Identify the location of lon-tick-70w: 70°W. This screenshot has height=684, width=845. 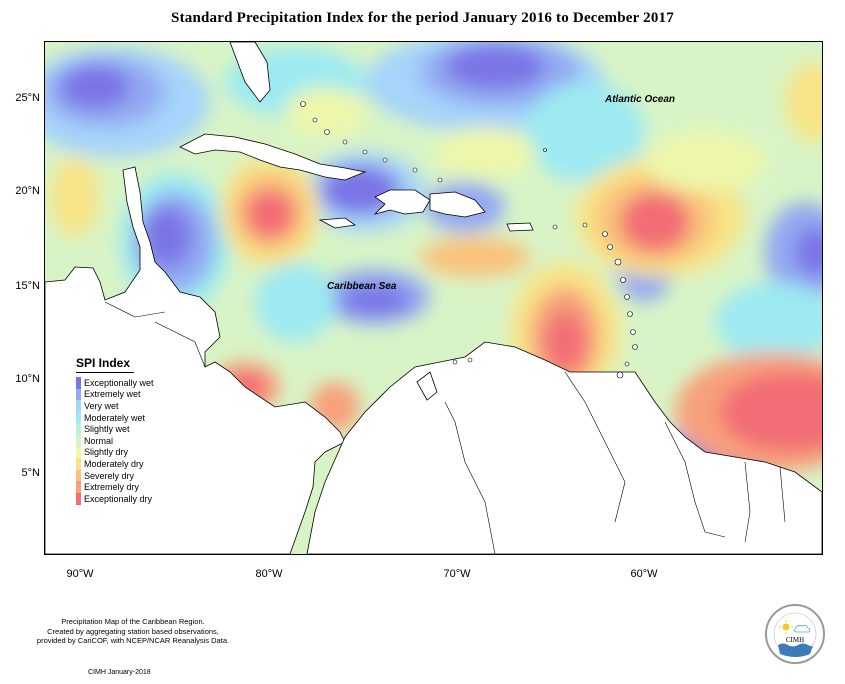
(457, 574).